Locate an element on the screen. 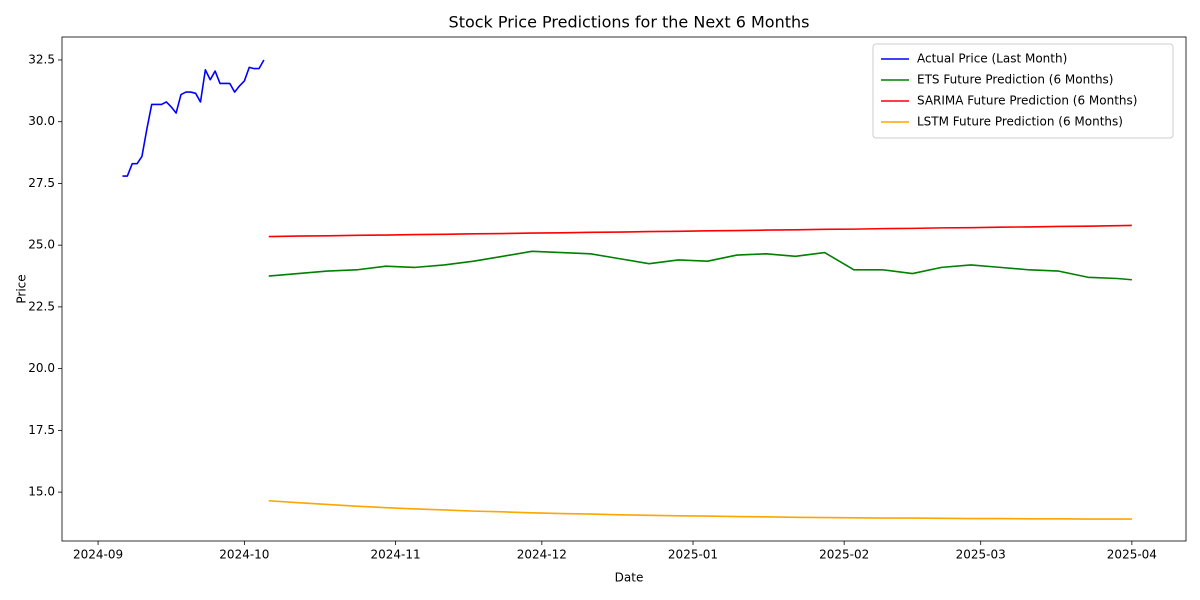 This screenshot has width=1200, height=600. y-axis-label: Price is located at coordinates (22, 288).